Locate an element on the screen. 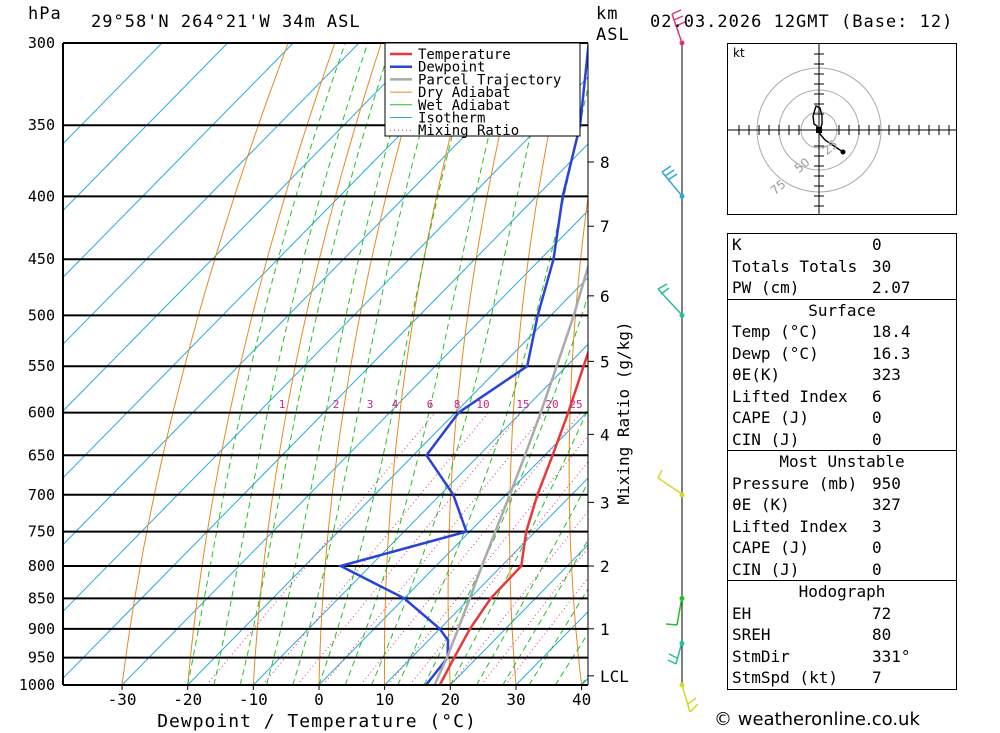 The height and width of the screenshot is (733, 1000). x-tick-label: -20 is located at coordinates (187, 699).